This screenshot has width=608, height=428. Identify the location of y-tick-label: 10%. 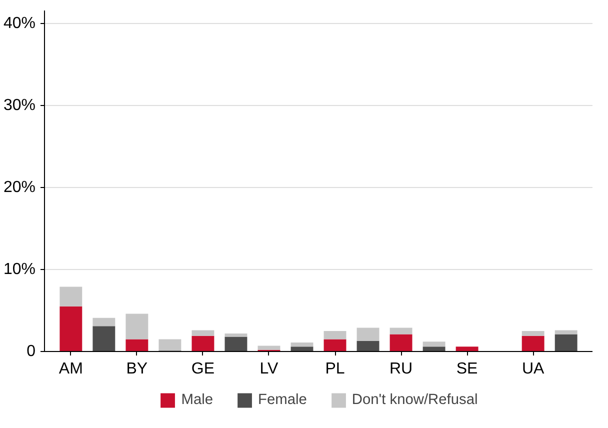
(19, 269).